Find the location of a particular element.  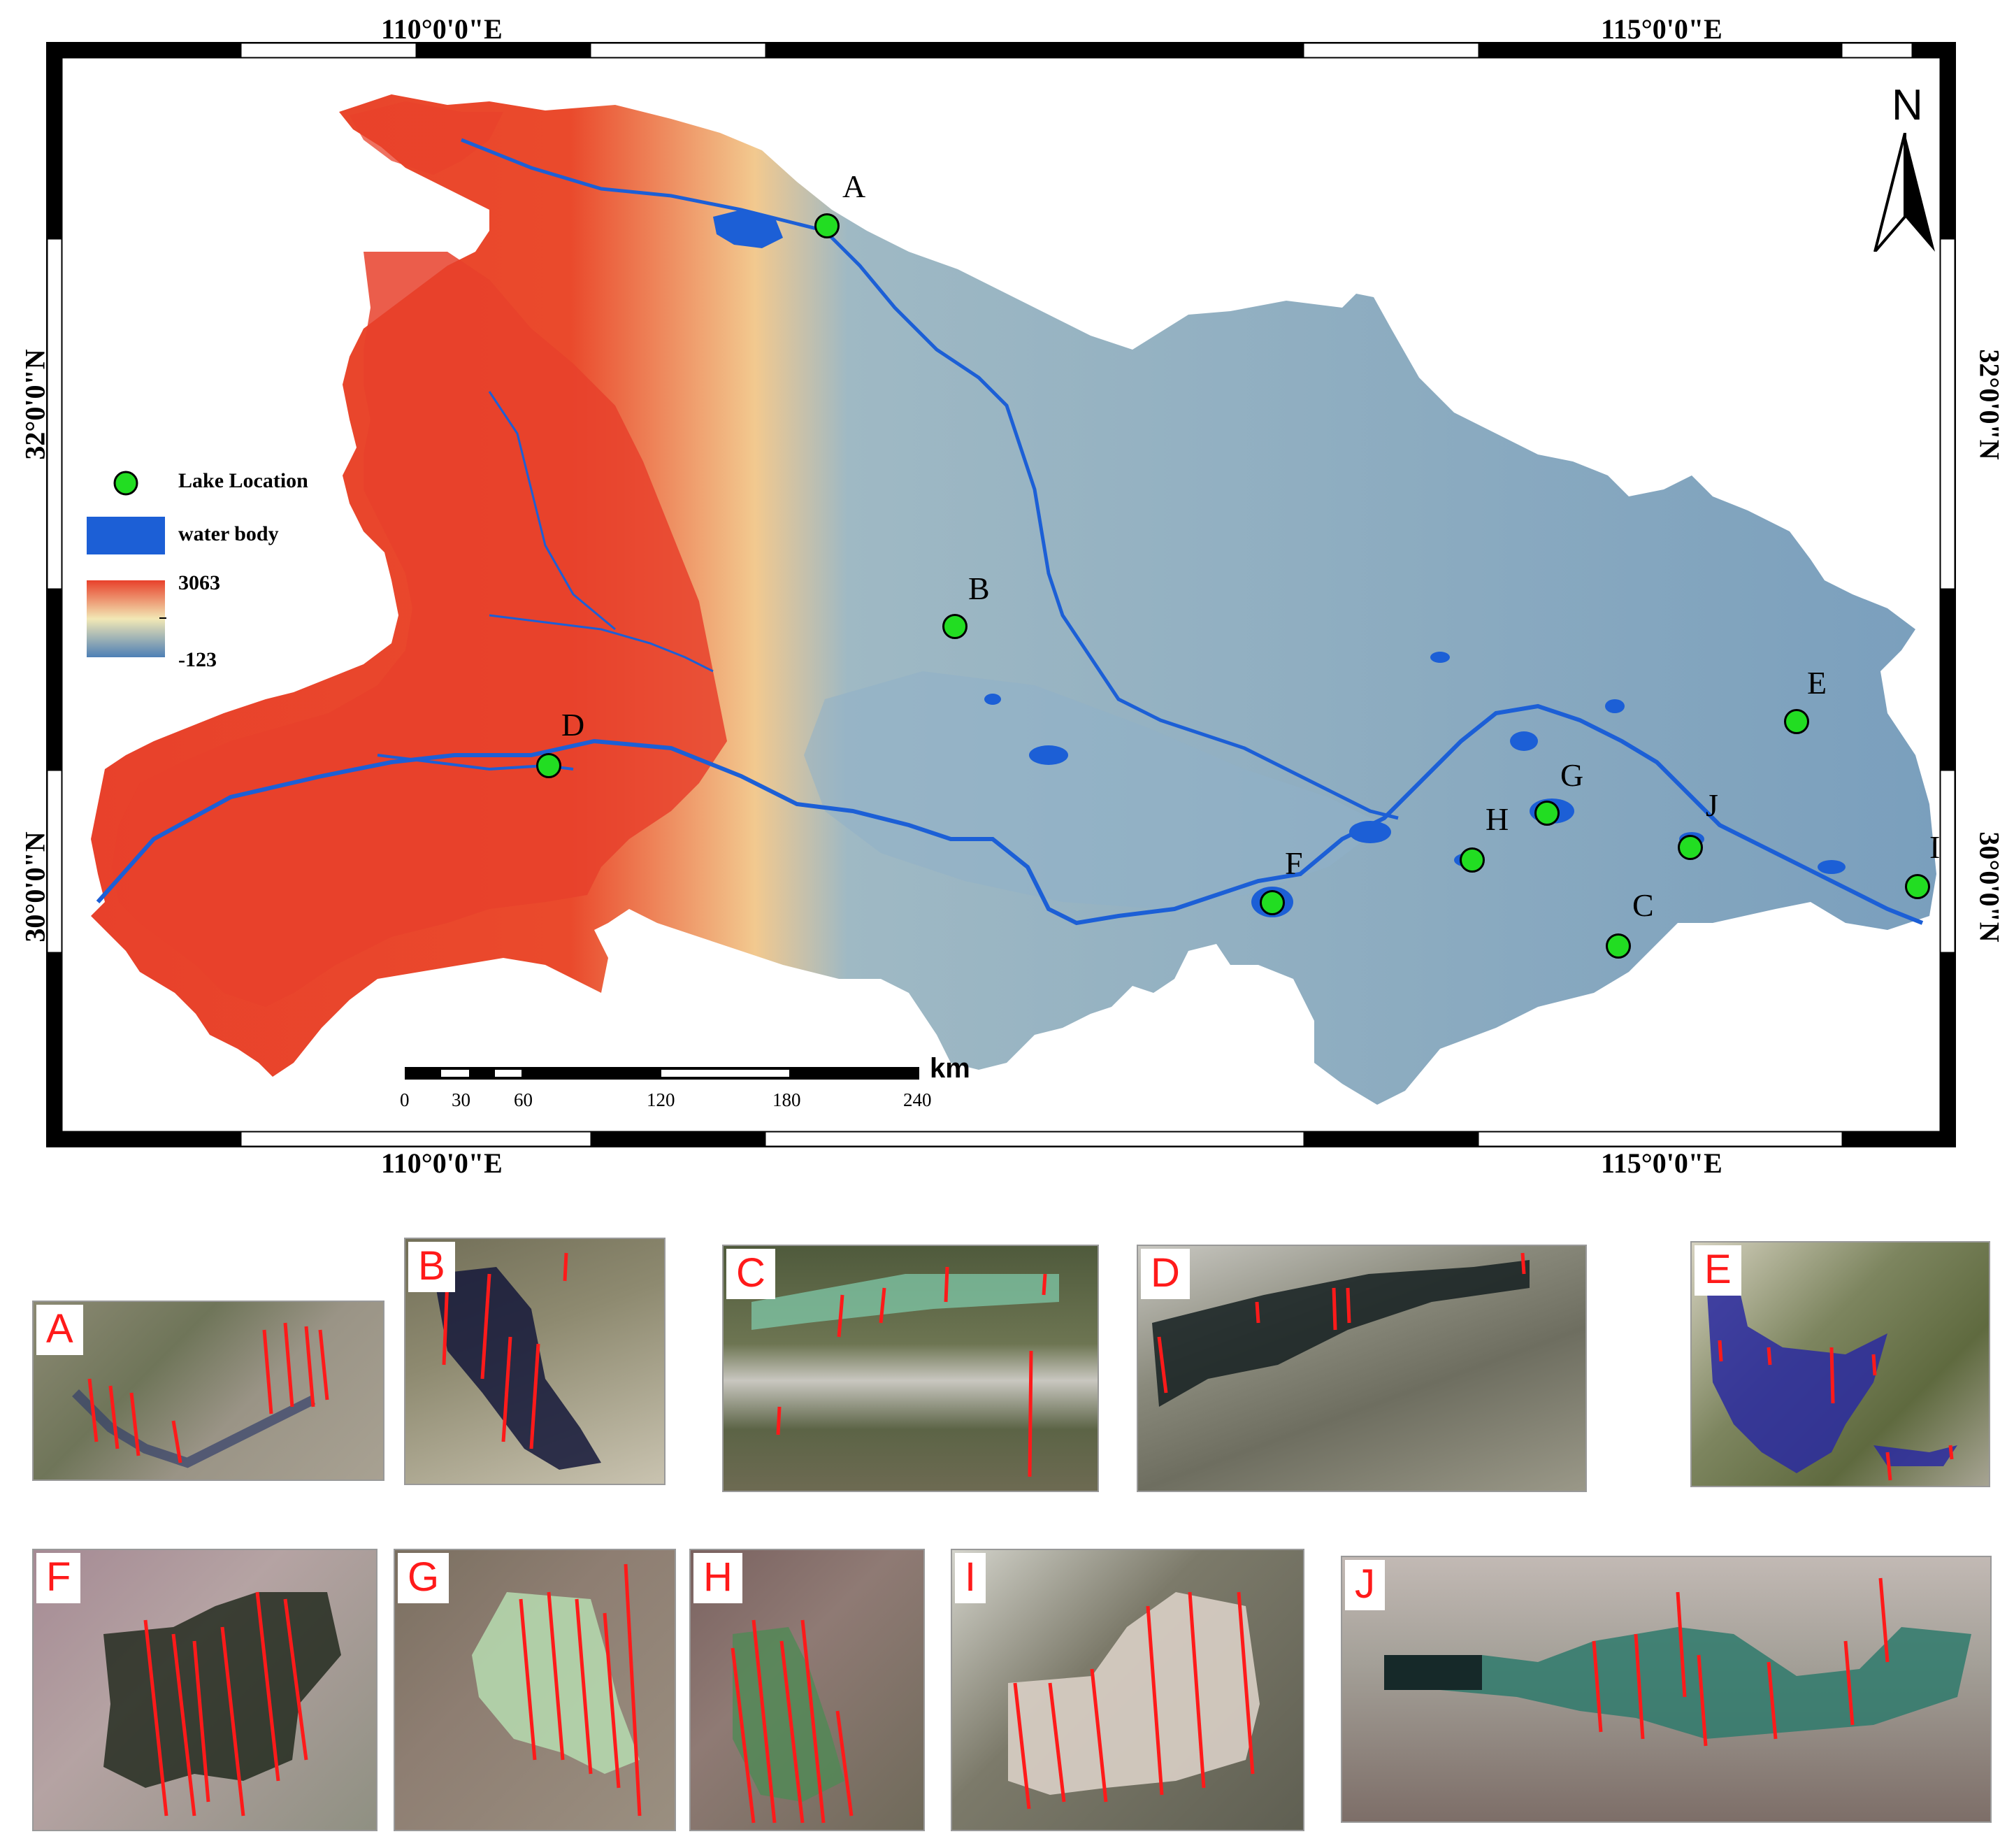

lake-marker-b is located at coordinates (954, 626).